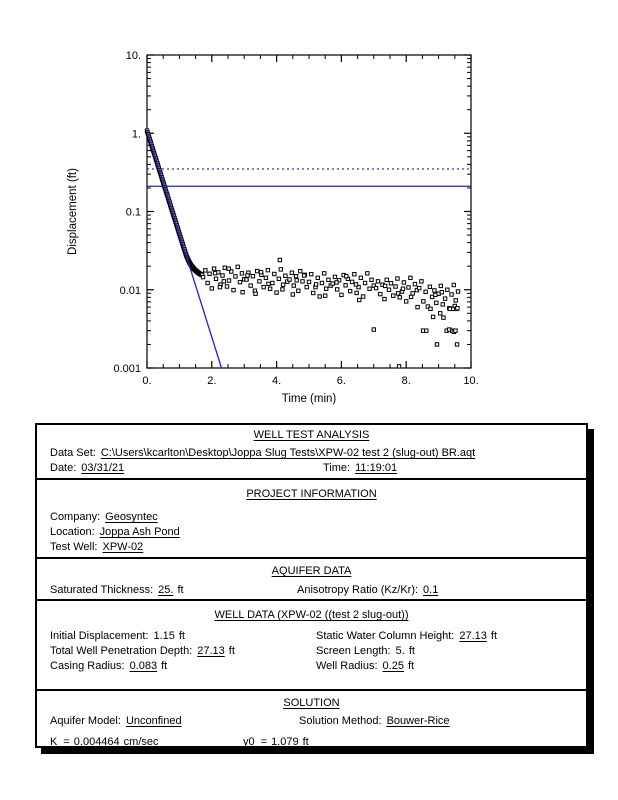 The image size is (618, 800). What do you see at coordinates (473, 636) in the screenshot?
I see `static-water-value: 27.13` at bounding box center [473, 636].